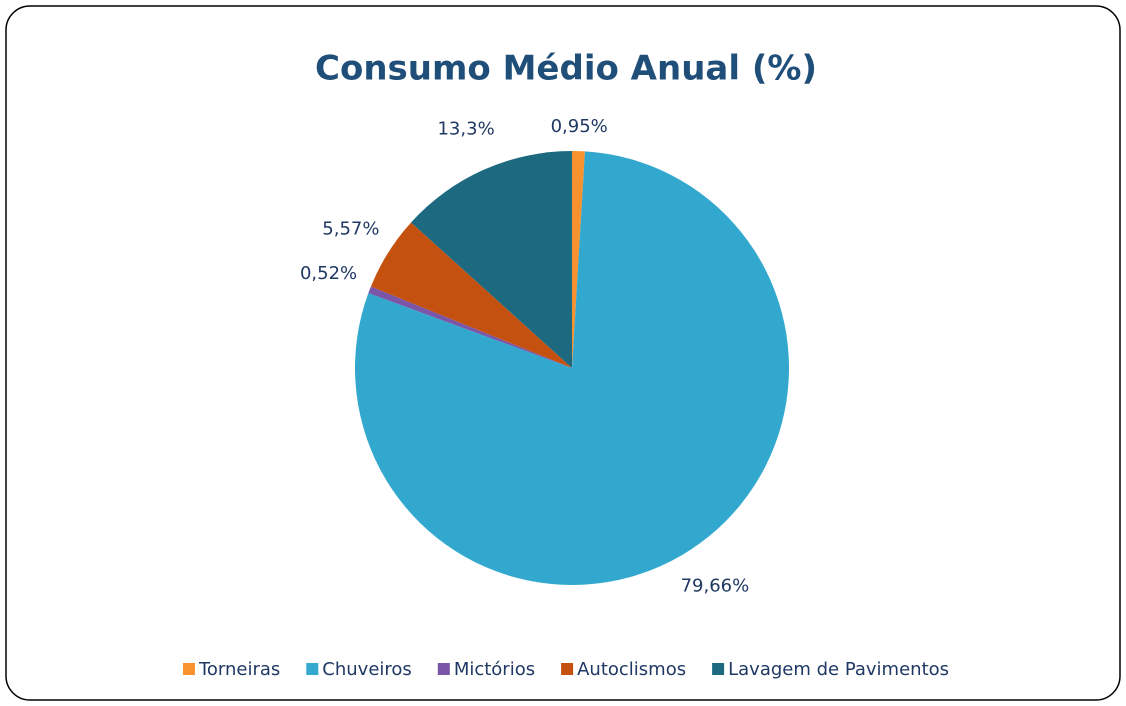 The height and width of the screenshot is (706, 1126). Describe the element at coordinates (566, 69) in the screenshot. I see `chart-title: Consumo Médio Anual (%)` at that location.